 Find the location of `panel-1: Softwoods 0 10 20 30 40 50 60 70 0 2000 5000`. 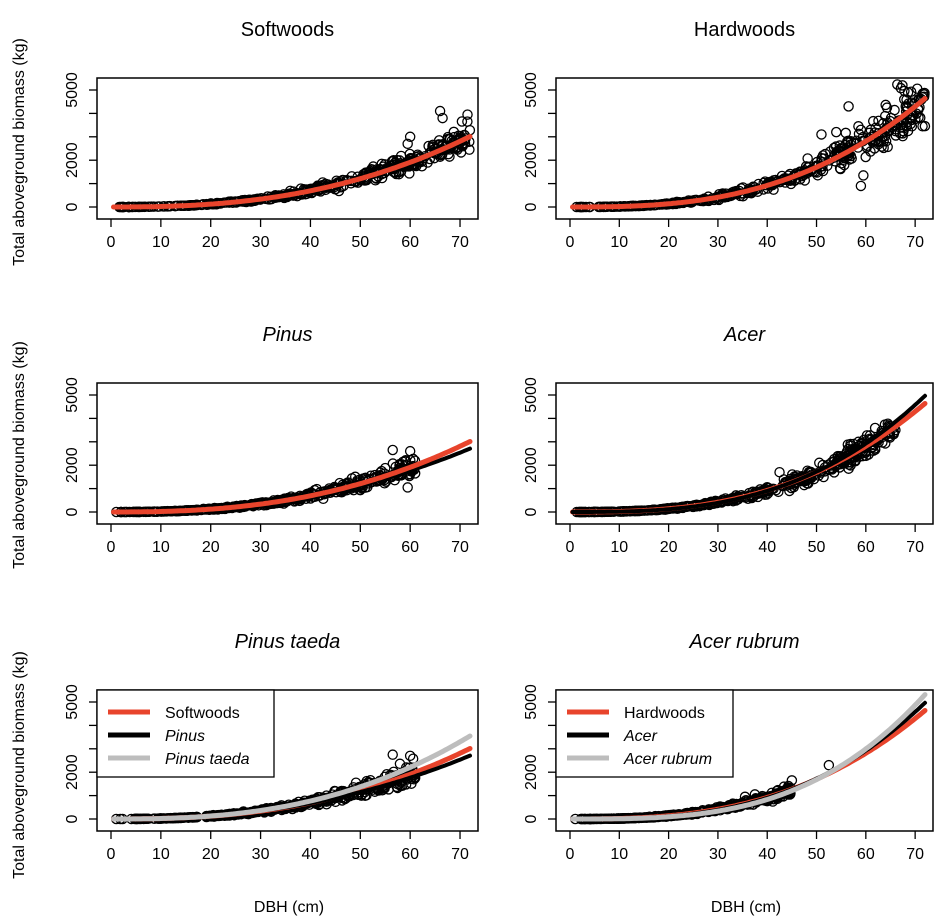

panel-1: Softwoods 0 10 20 30 40 50 60 70 0 2000 5000 is located at coordinates (271, 135).